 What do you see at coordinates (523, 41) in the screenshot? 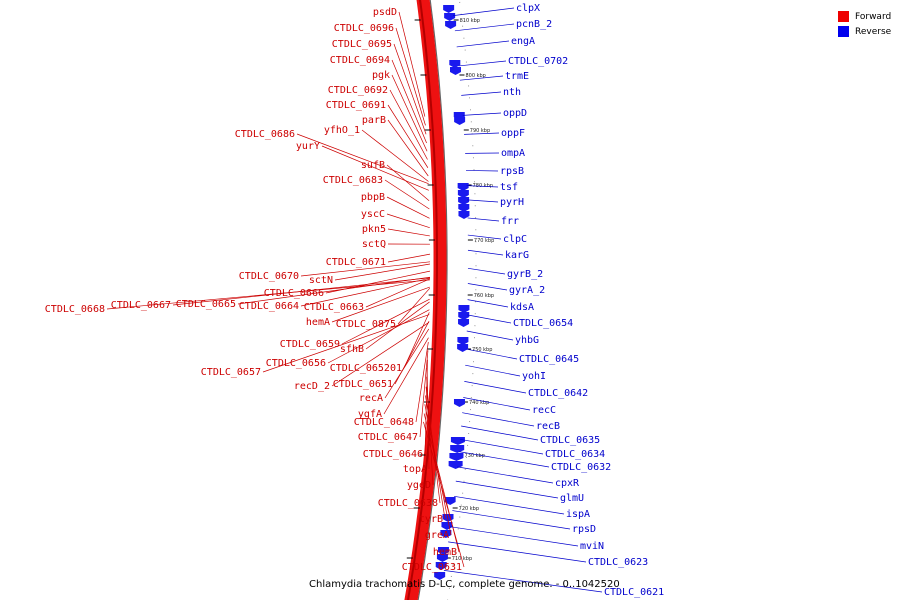
I see `reverse-gene-label-enga: engA` at bounding box center [523, 41].